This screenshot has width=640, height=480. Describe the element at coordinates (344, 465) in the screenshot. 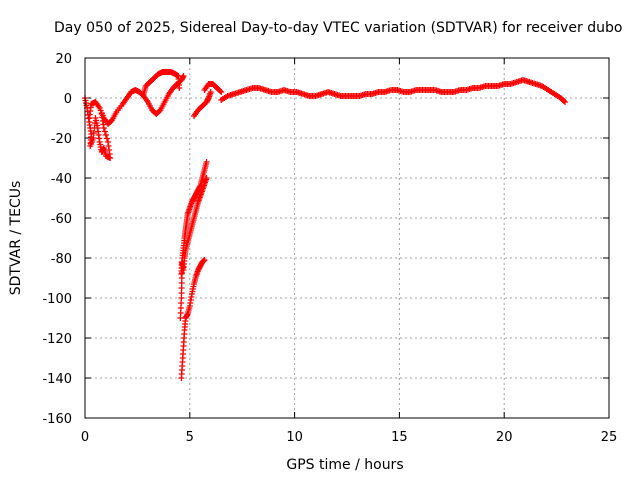

I see `x-axis-label: GPS time / hours` at that location.